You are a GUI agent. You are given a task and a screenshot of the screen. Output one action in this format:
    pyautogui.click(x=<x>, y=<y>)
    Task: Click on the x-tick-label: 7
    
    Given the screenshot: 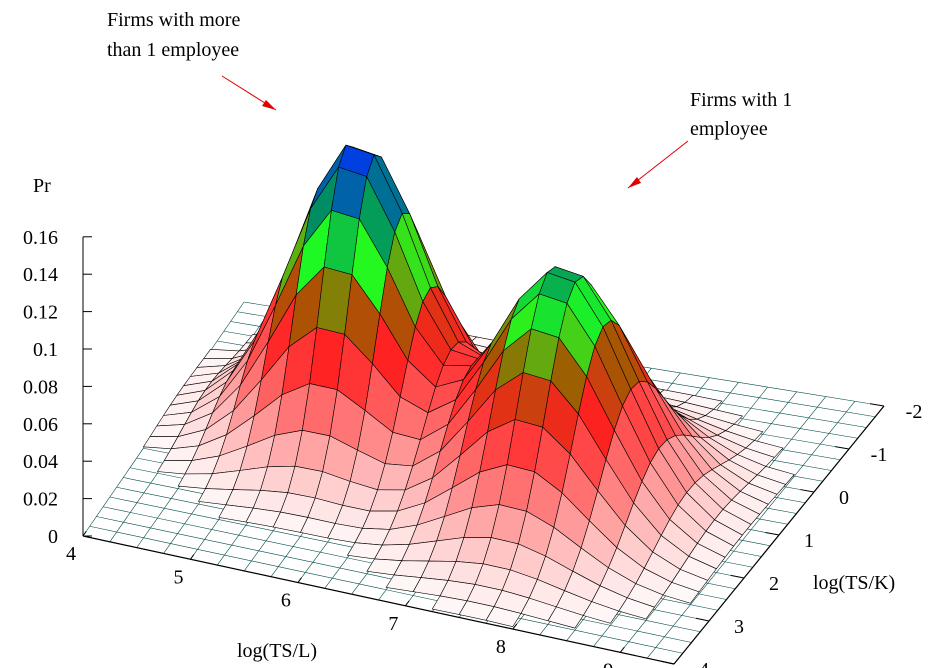 What is the action you would take?
    pyautogui.click(x=393, y=624)
    